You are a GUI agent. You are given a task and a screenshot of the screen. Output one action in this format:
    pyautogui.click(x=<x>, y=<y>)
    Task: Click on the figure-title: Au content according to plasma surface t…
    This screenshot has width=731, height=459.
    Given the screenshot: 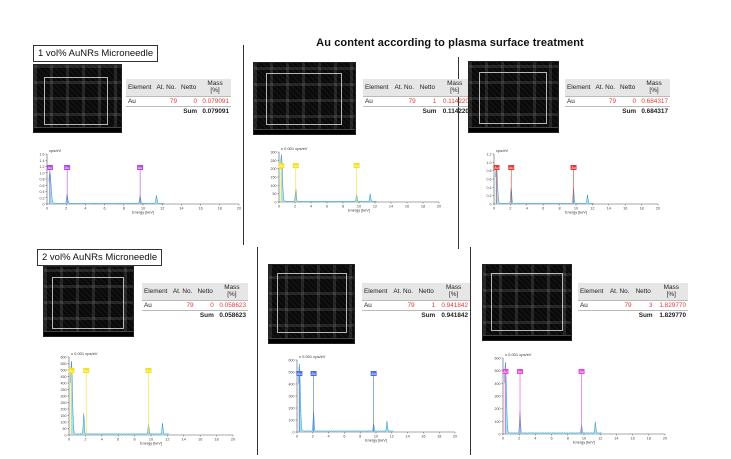 What is the action you would take?
    pyautogui.click(x=450, y=43)
    